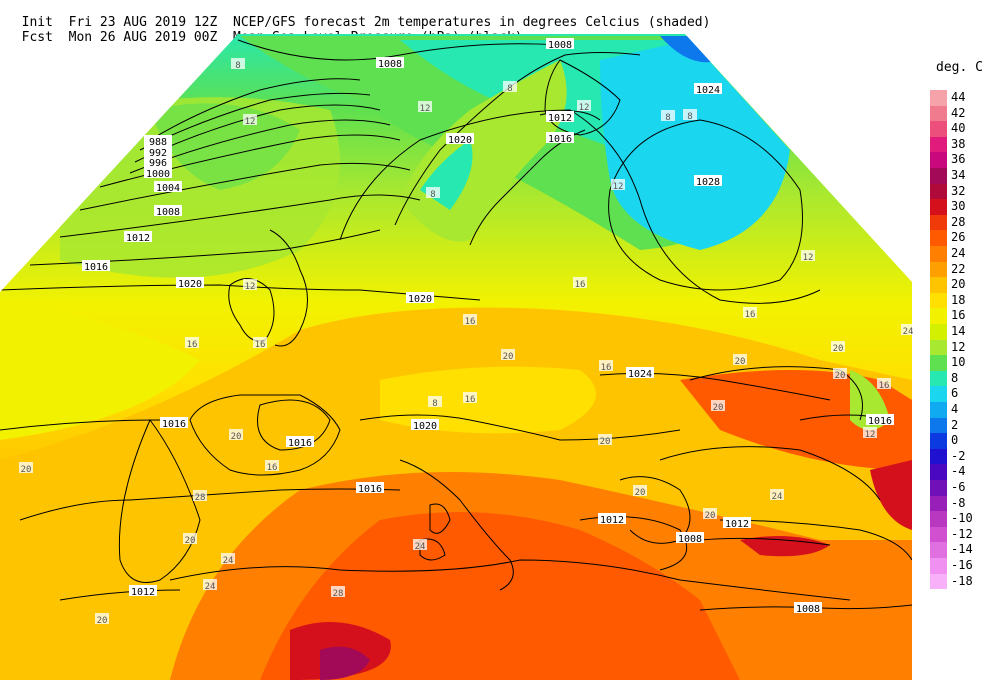  Describe the element at coordinates (962, 533) in the screenshot. I see `legend-label: -12` at that location.